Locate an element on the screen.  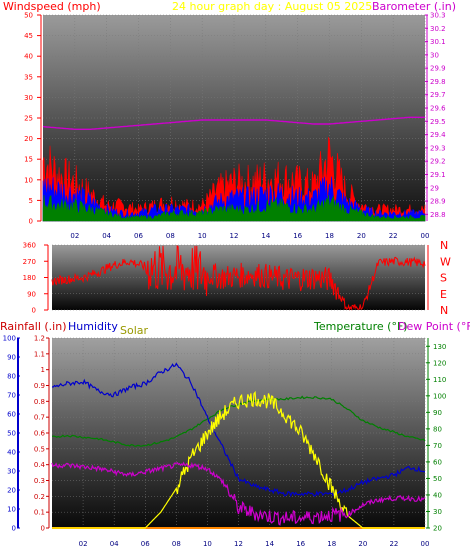
rain-time-tick-label: 12 is located at coordinates (238, 544).